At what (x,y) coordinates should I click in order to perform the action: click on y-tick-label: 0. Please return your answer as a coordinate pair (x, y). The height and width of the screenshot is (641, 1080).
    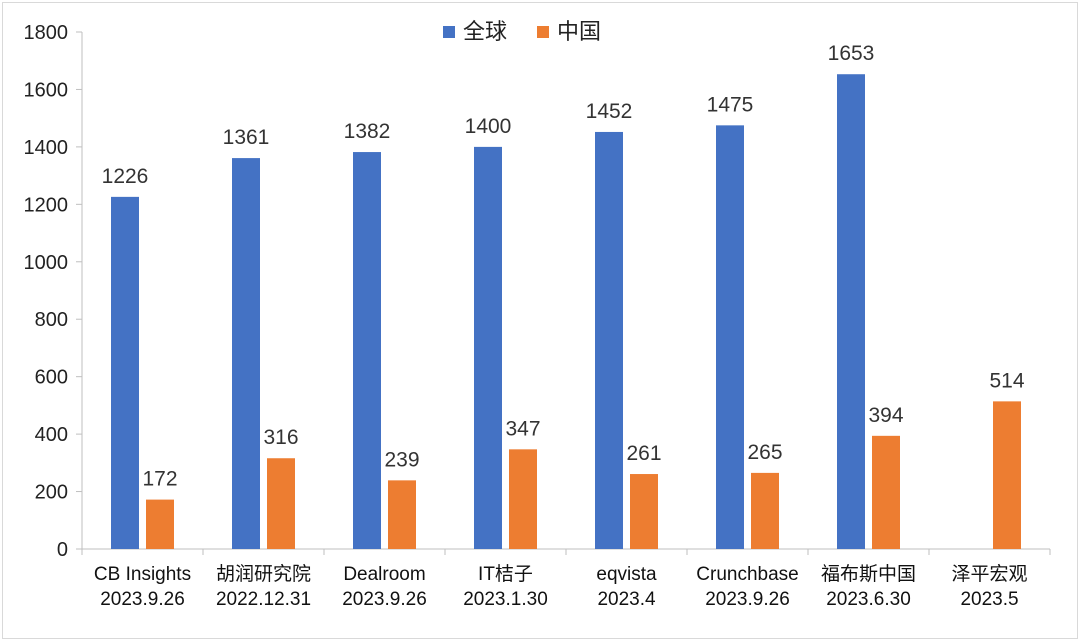
    Looking at the image, I should click on (62, 550).